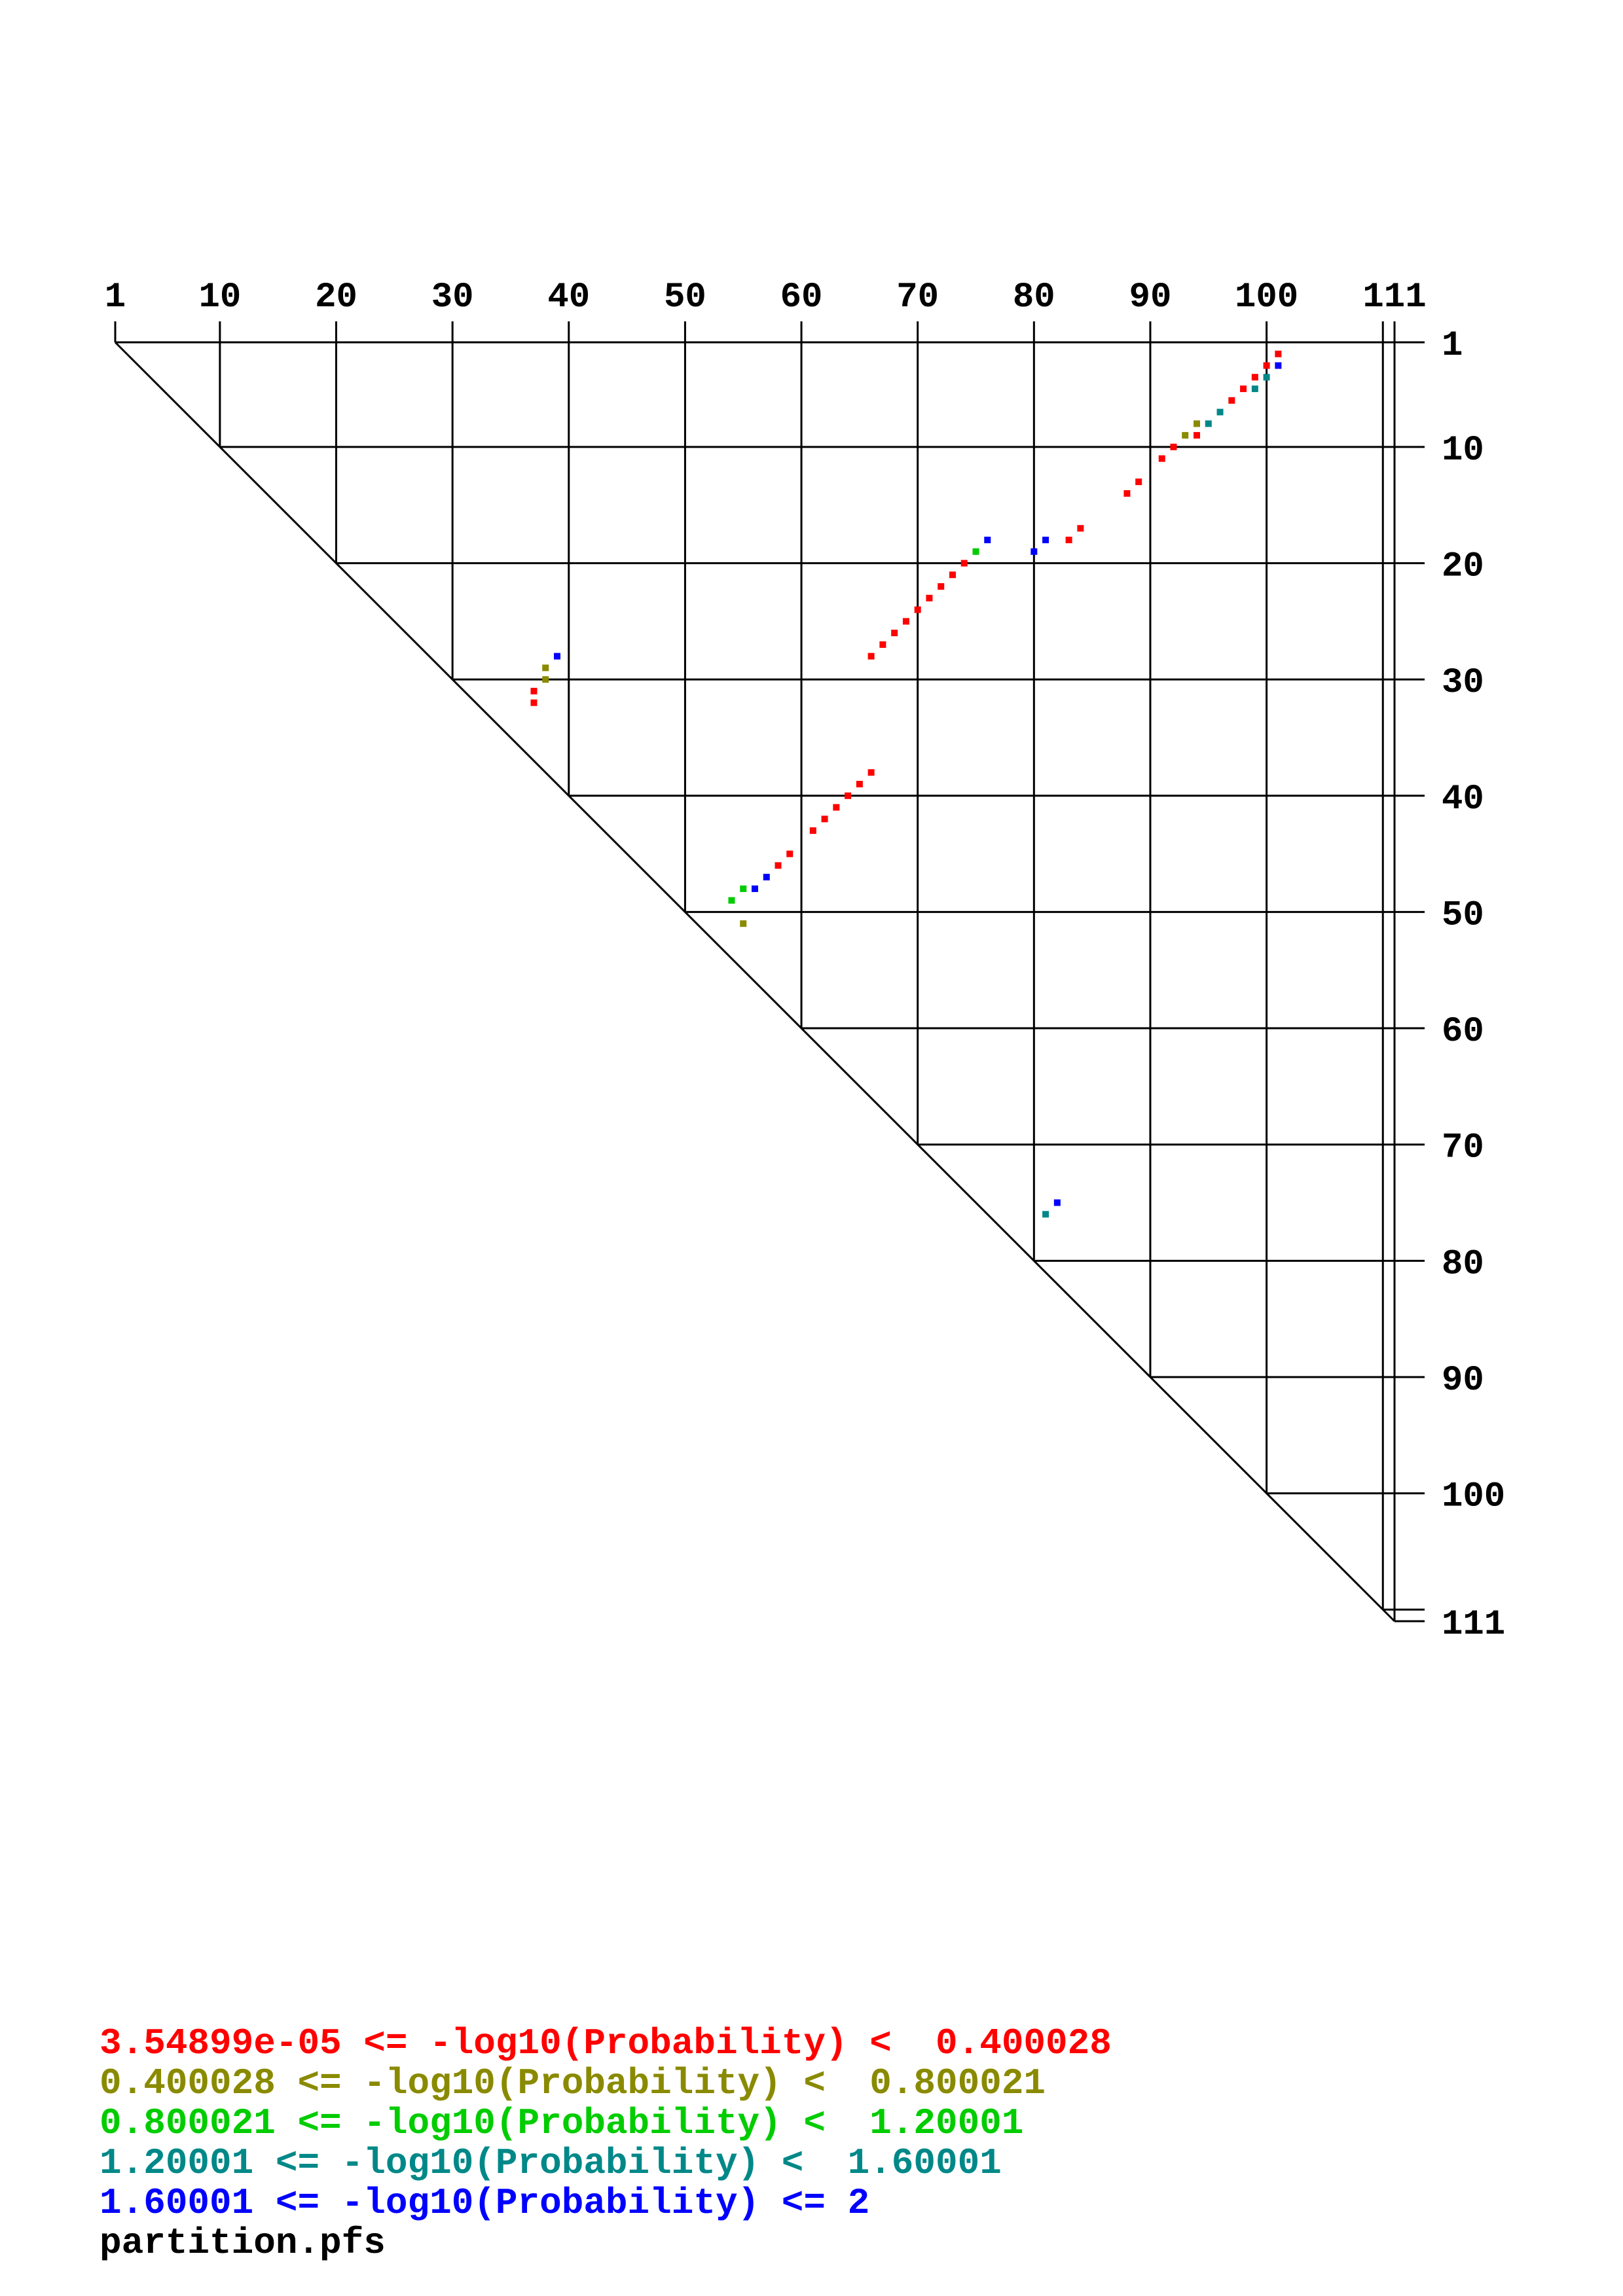 The image size is (1623, 2296). I want to click on right-axis-label: 10, so click(1463, 451).